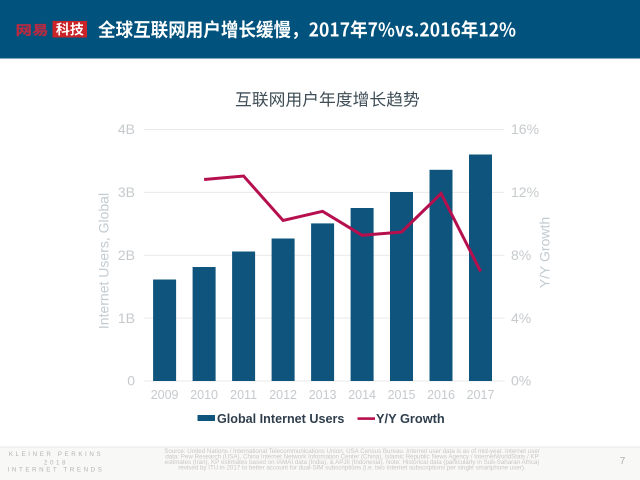 This screenshot has width=640, height=480. Describe the element at coordinates (525, 192) in the screenshot. I see `svg-text: 12%` at that location.